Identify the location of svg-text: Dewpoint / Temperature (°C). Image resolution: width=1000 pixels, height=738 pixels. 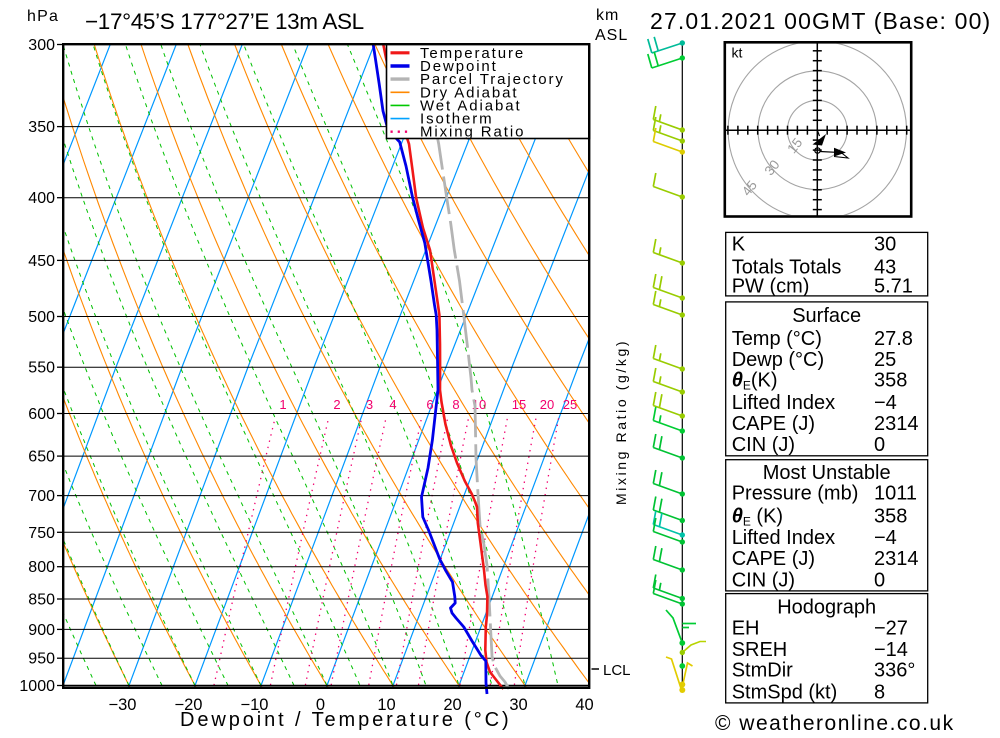
(346, 720).